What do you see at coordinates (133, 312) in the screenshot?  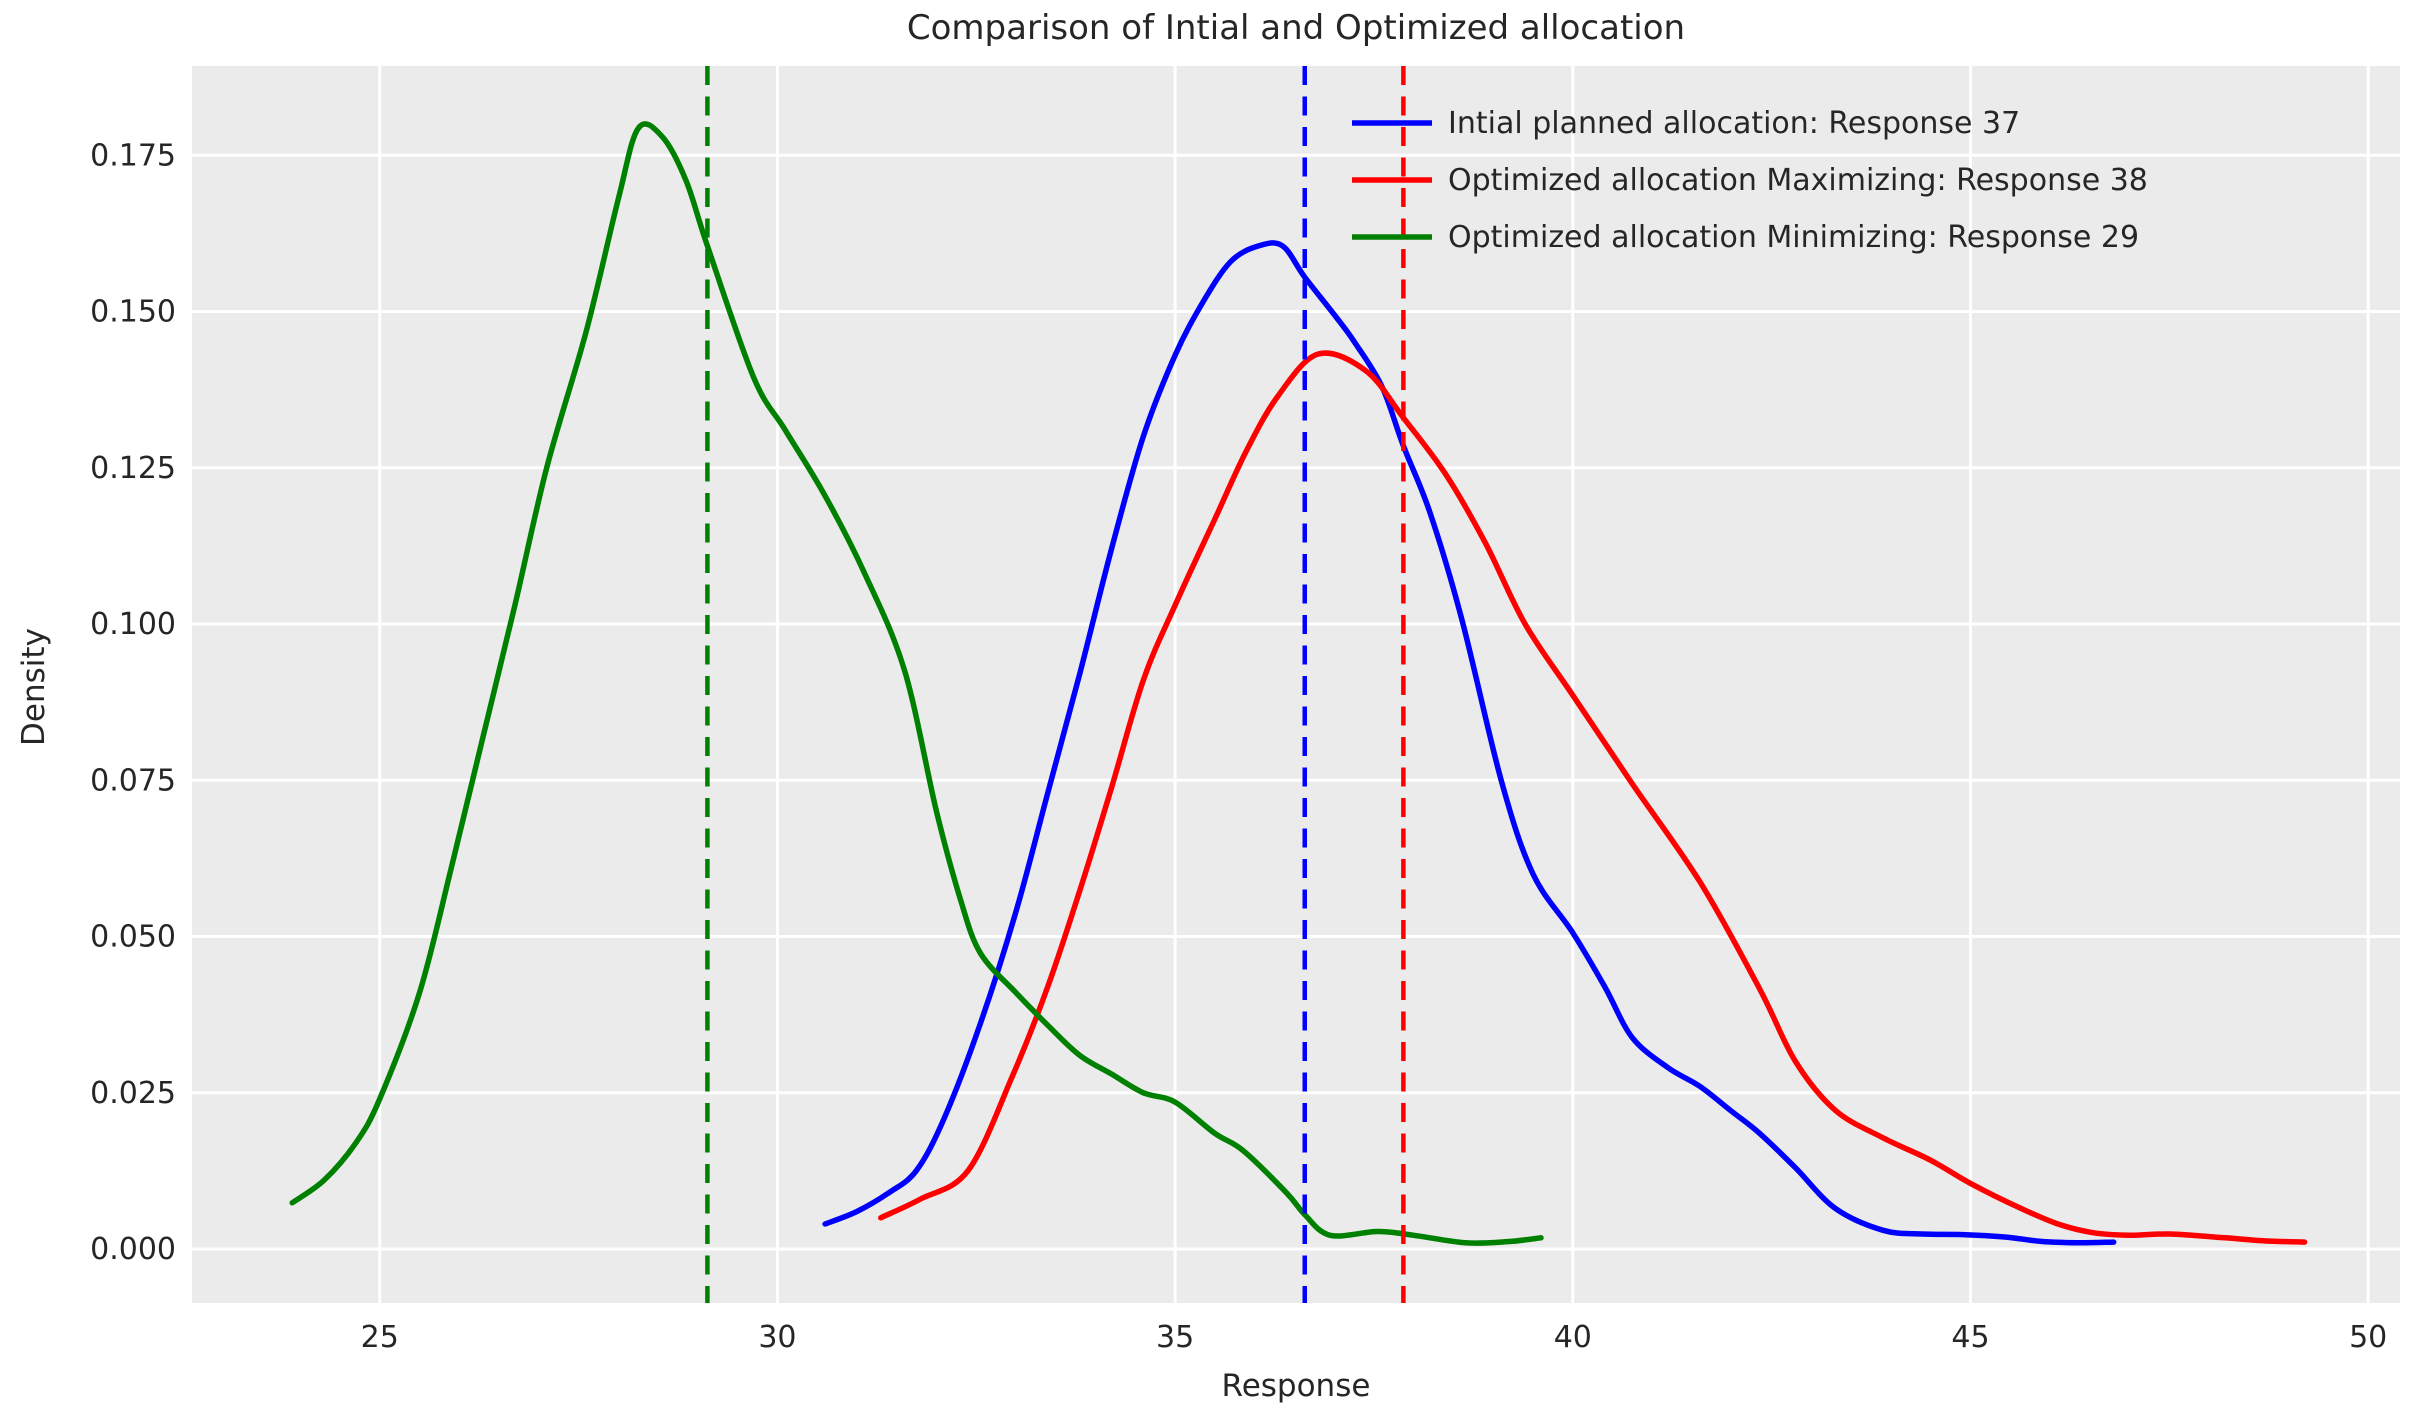 I see `y-tick-label: 0.150` at bounding box center [133, 312].